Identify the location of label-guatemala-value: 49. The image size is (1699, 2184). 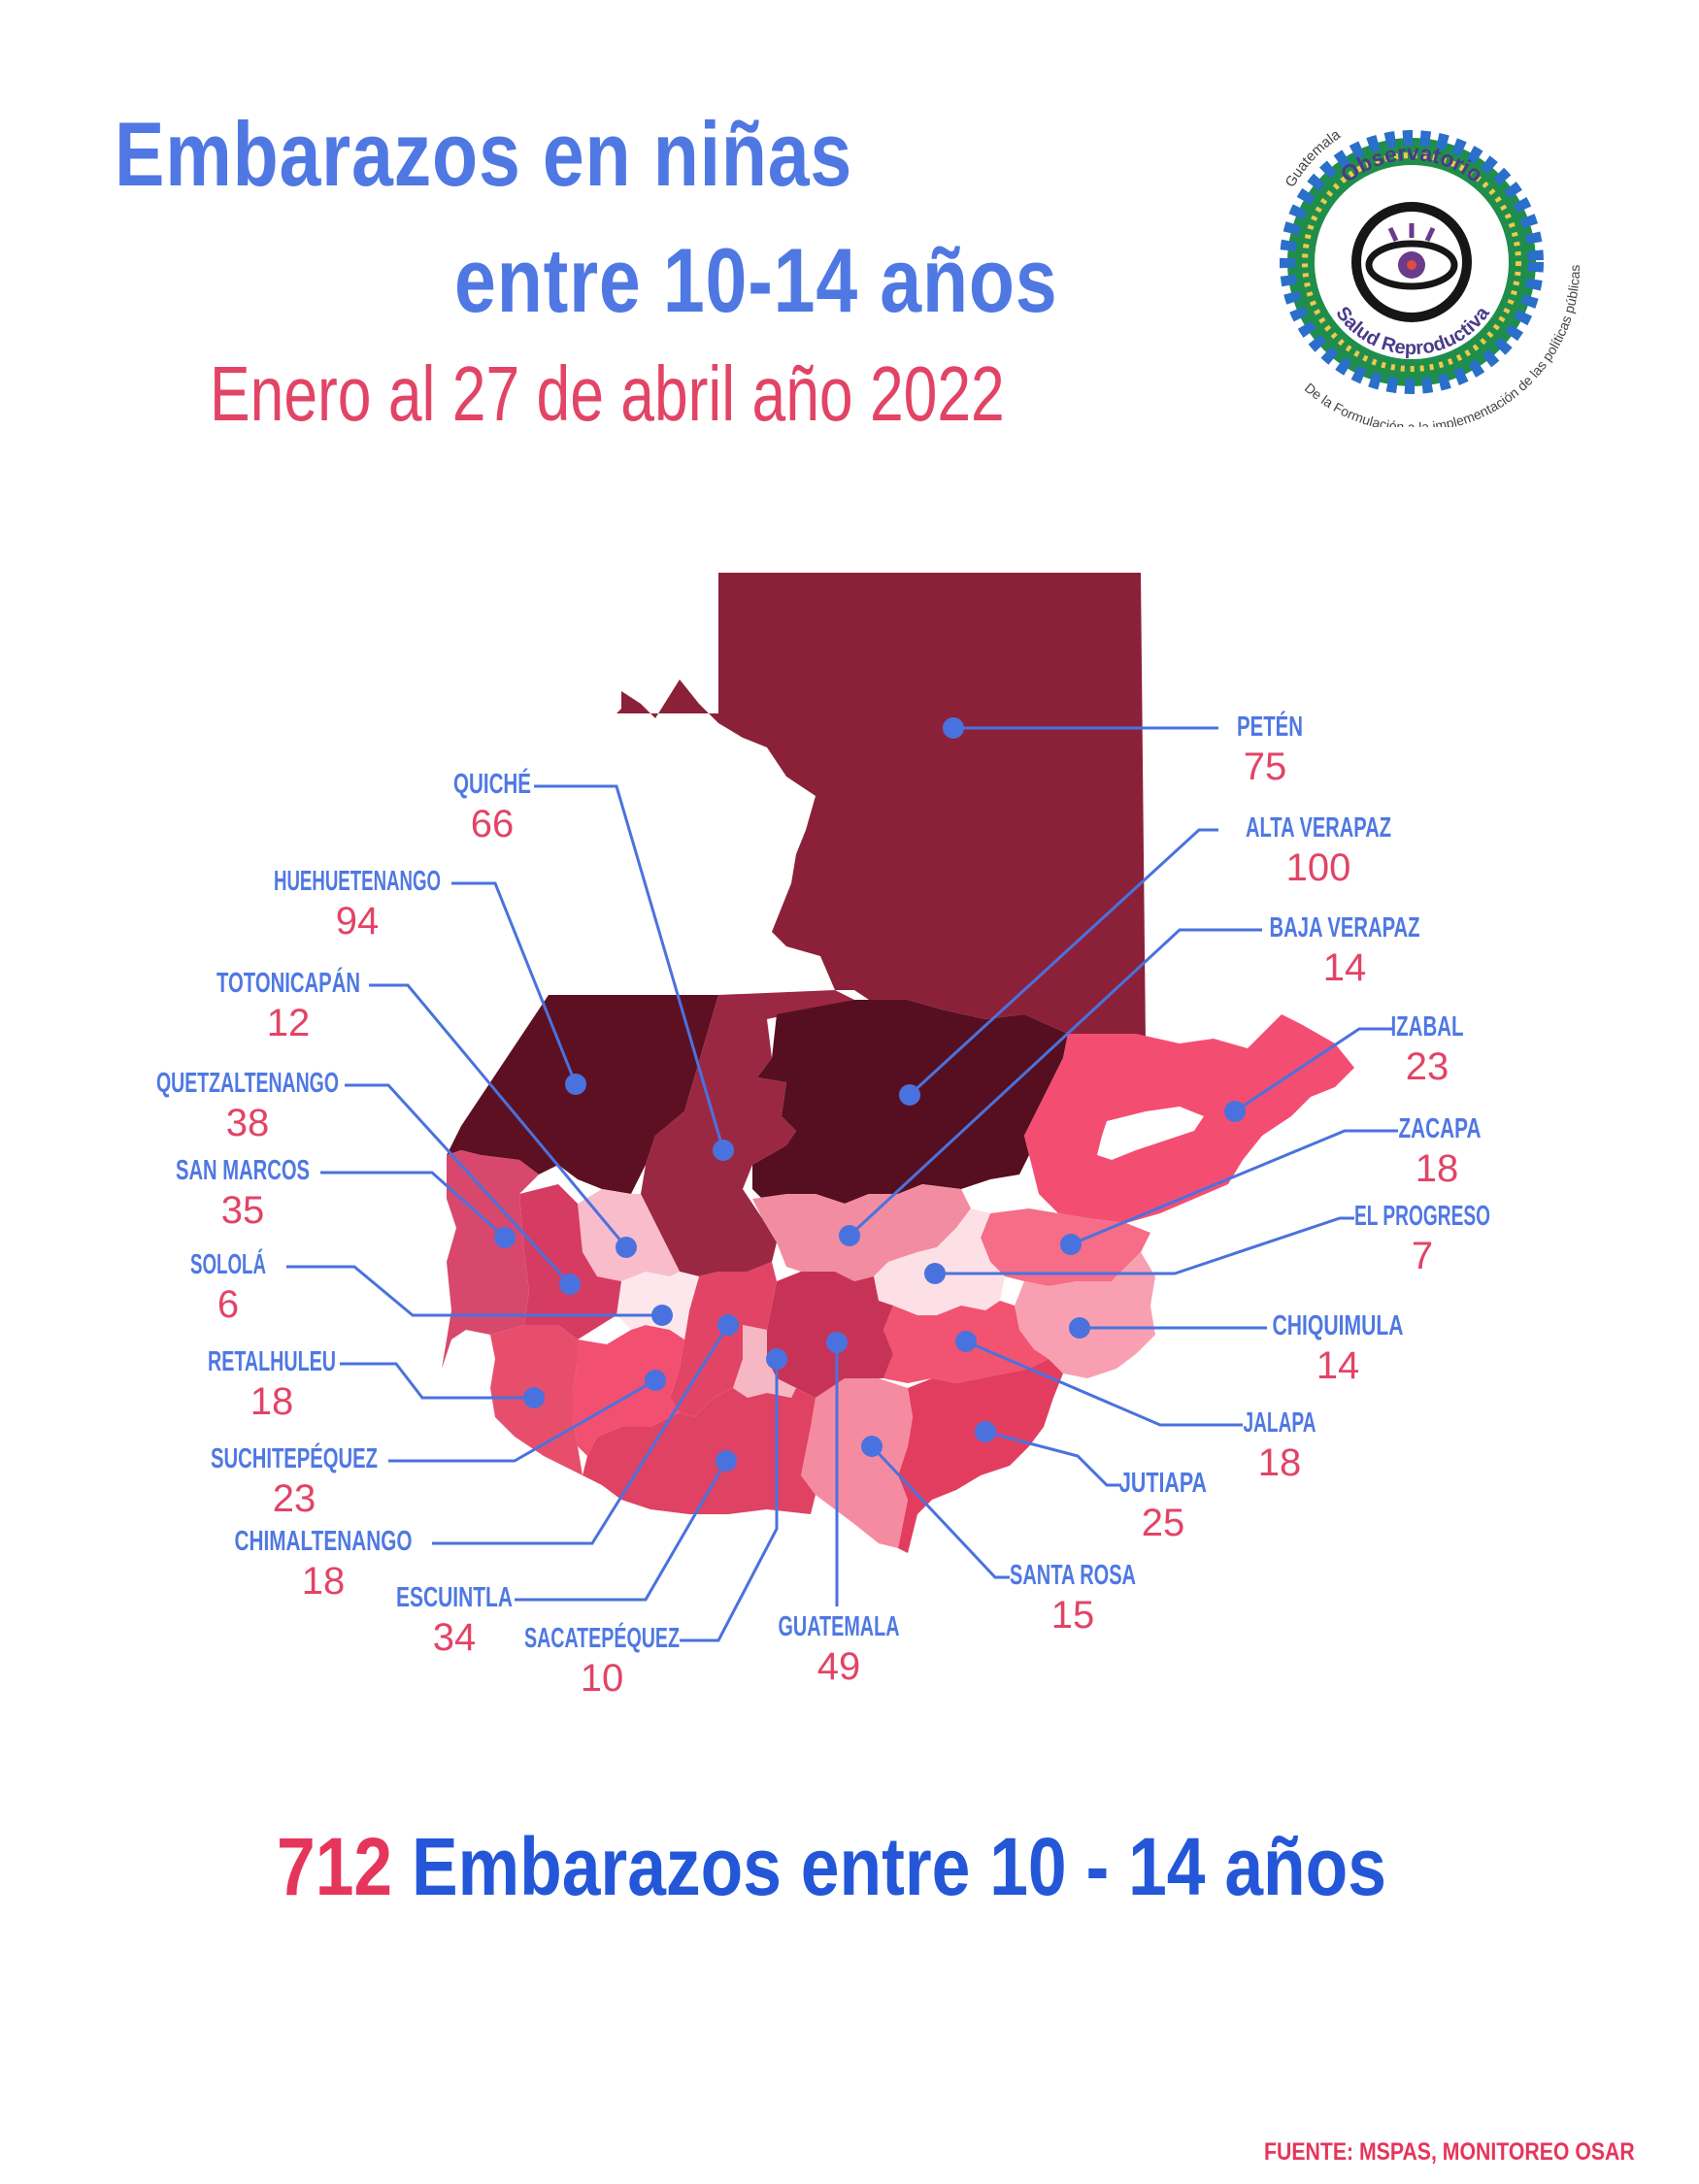
(839, 1666).